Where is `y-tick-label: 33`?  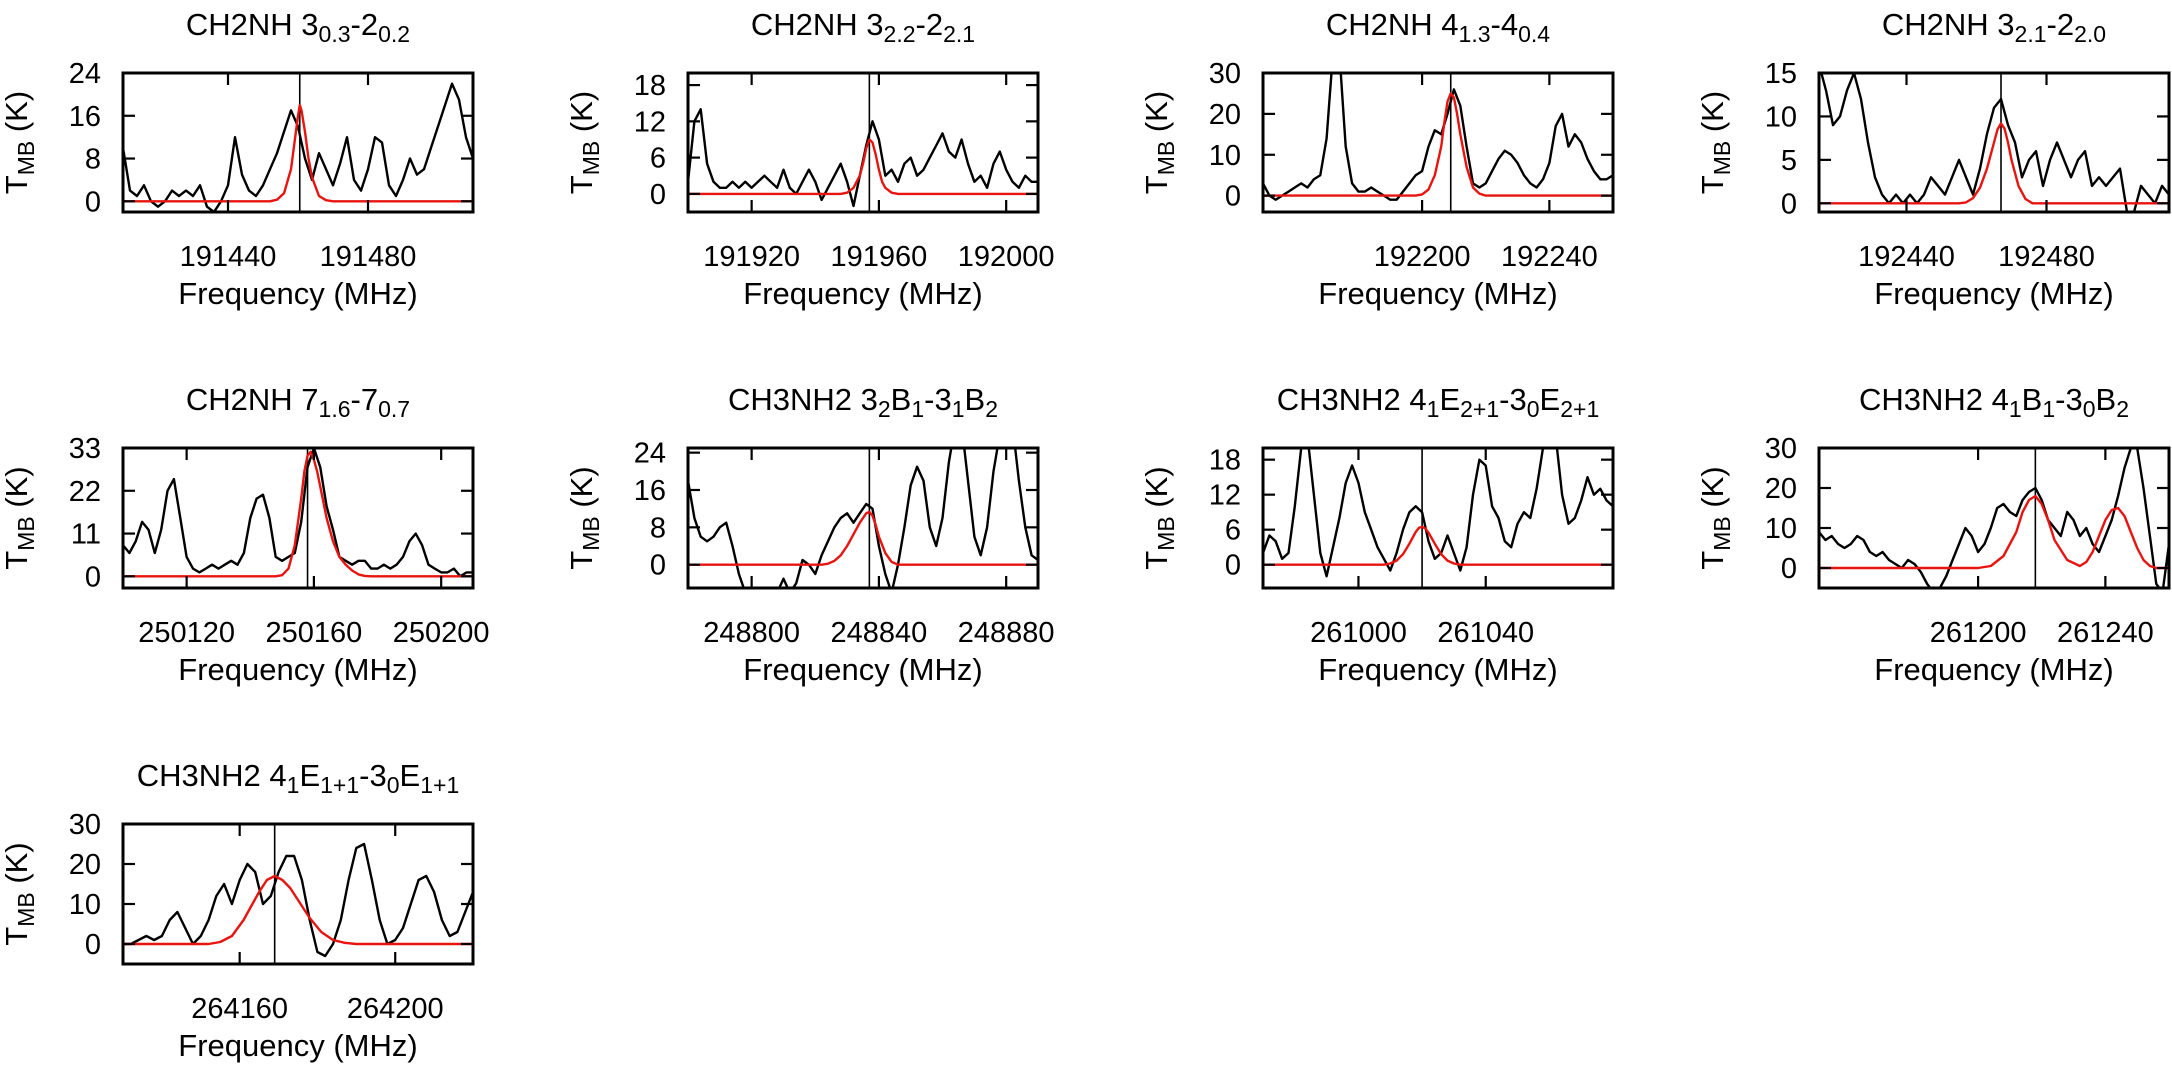 y-tick-label: 33 is located at coordinates (85, 449).